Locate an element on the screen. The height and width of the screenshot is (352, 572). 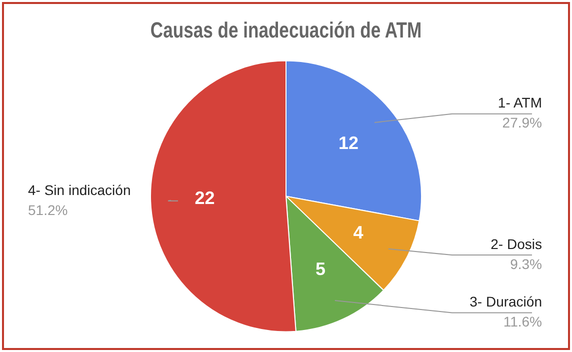
chart-title: Causas de inadecuación de ATM is located at coordinates (286, 30).